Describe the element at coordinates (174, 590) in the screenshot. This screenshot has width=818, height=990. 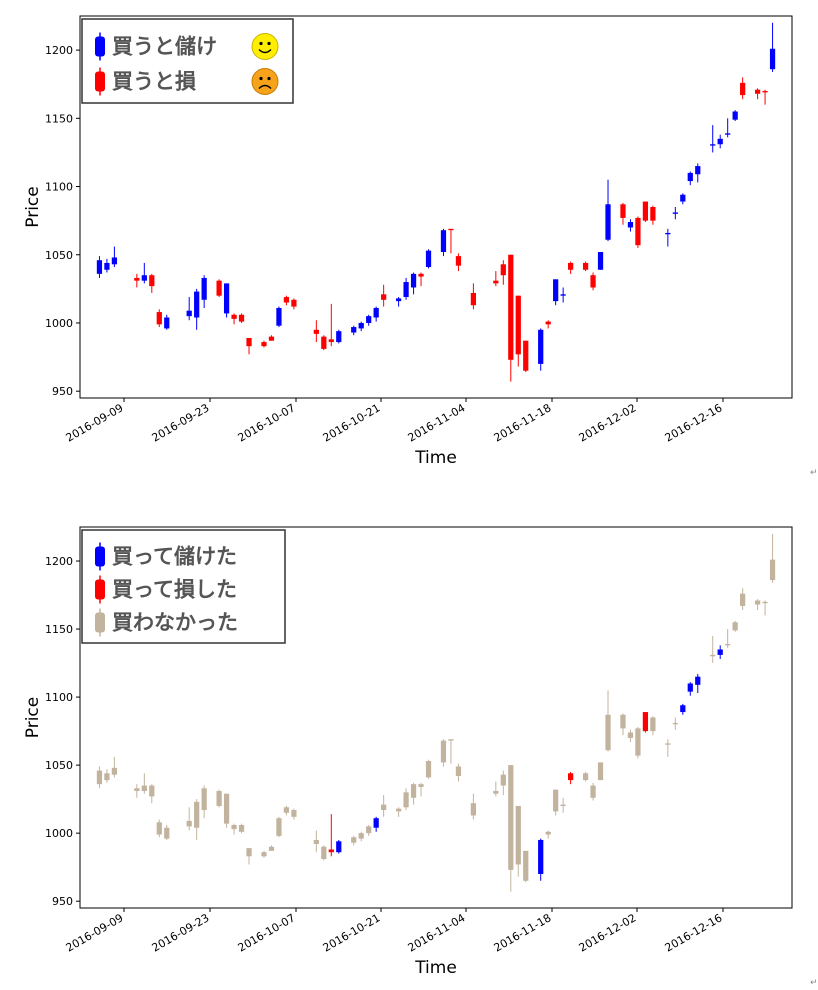
I see `legend-label: 買って損した` at that location.